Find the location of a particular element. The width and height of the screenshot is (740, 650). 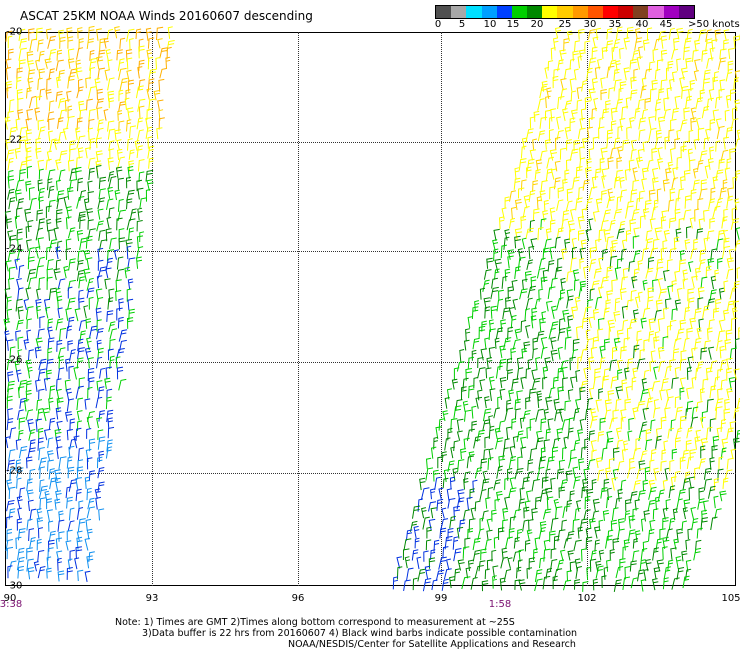

lat-label: -28 is located at coordinates (14, 471).